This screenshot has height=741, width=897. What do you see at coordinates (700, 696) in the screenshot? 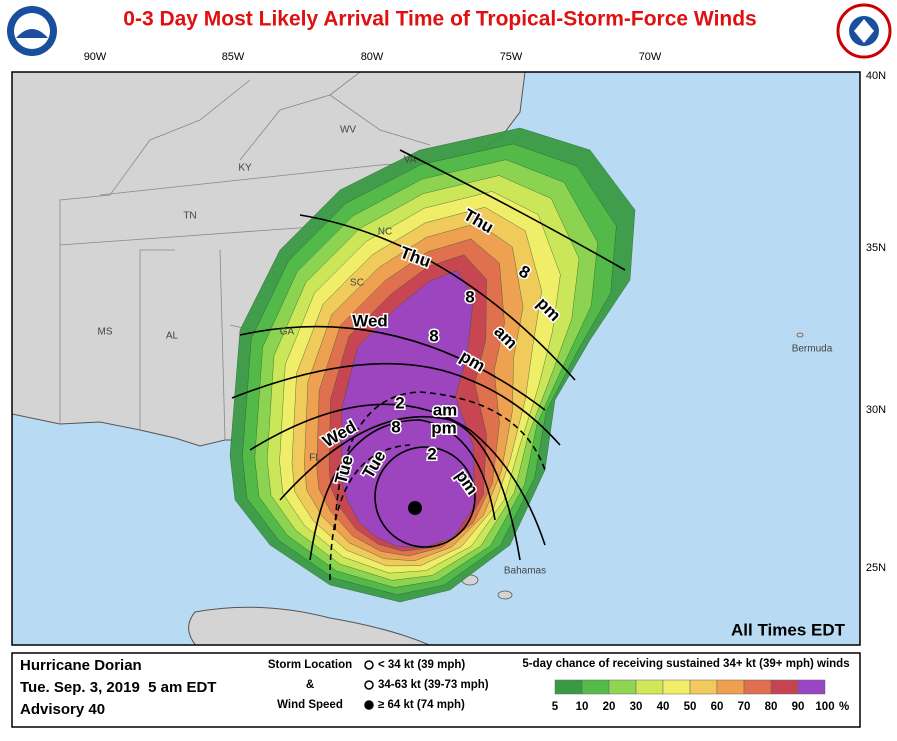
I see `probability-scale: 5 10 20 30 40 50 60 70 80 90 100%` at bounding box center [700, 696].